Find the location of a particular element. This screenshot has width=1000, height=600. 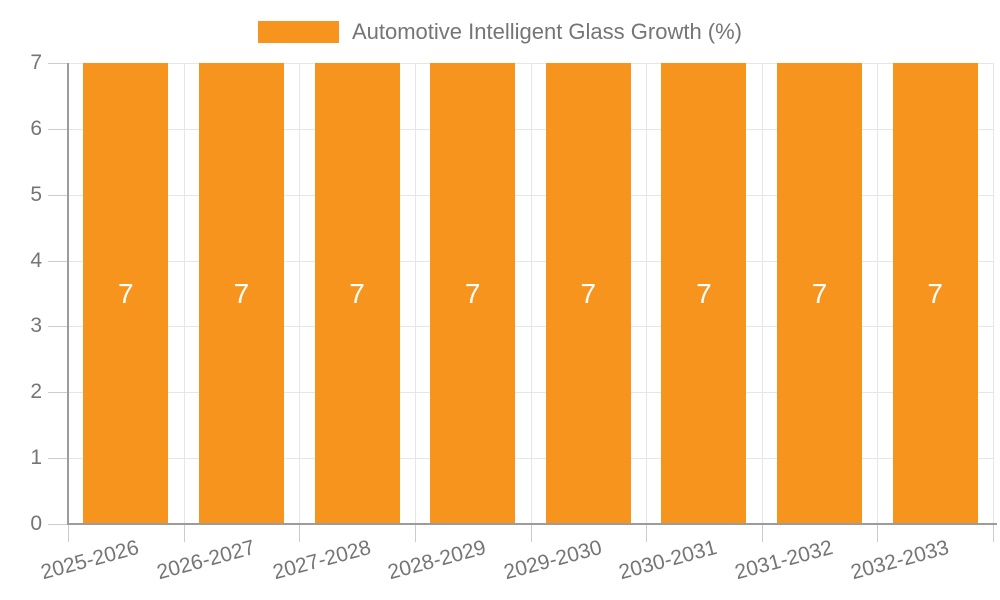

x-axis-line is located at coordinates (532, 524).